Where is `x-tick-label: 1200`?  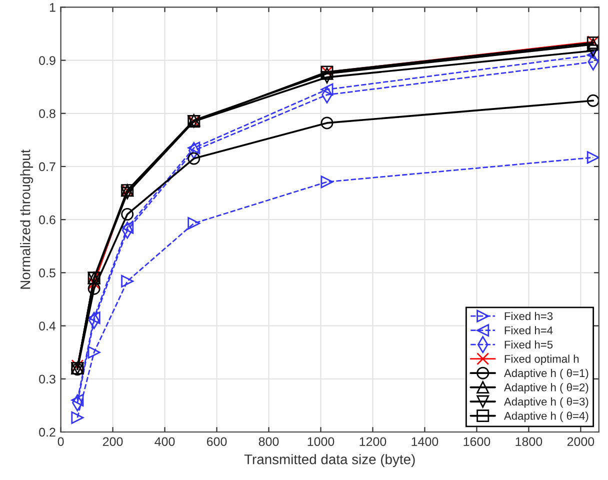 x-tick-label: 1200 is located at coordinates (373, 441).